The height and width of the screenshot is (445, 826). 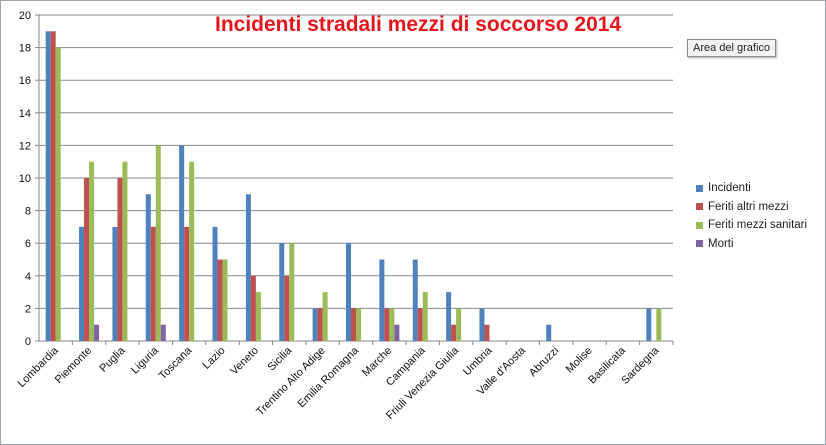 What do you see at coordinates (214, 358) in the screenshot?
I see `x-tick-label: Lazio` at bounding box center [214, 358].